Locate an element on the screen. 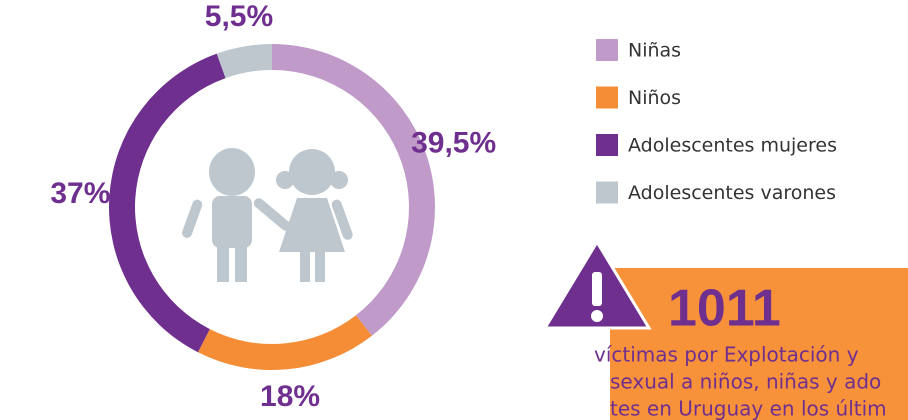  value-label: 39,5% is located at coordinates (453, 143).